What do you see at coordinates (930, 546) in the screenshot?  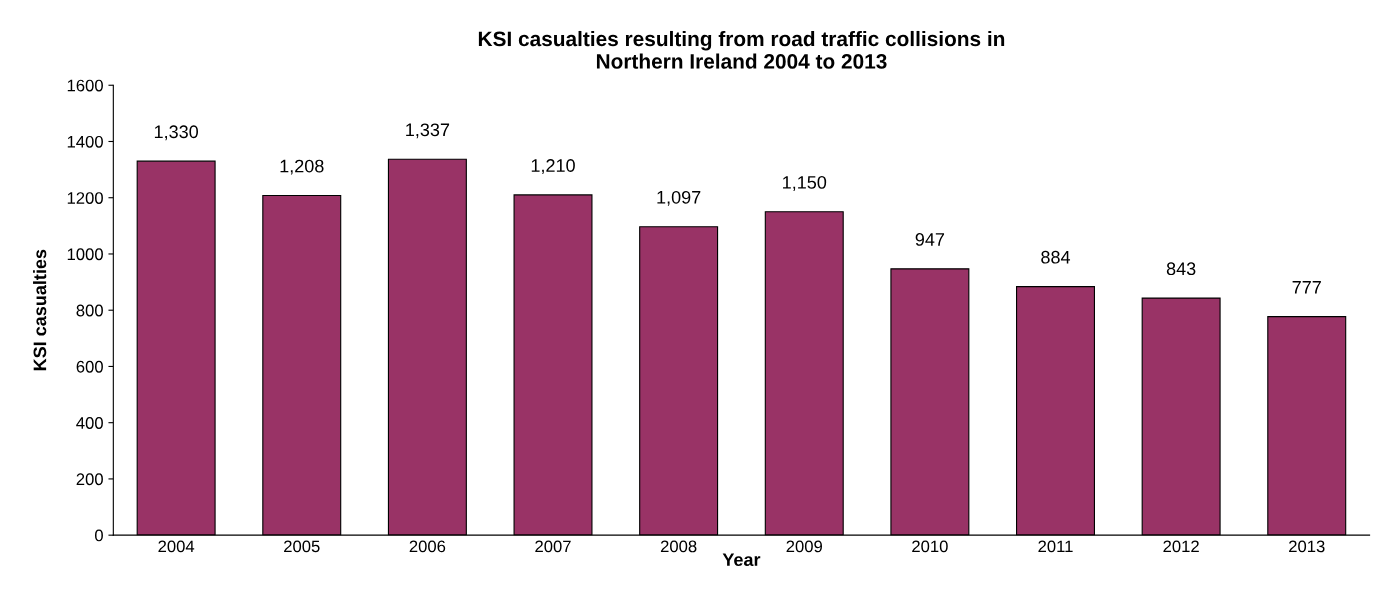 I see `x-tick-label: 2010` at bounding box center [930, 546].